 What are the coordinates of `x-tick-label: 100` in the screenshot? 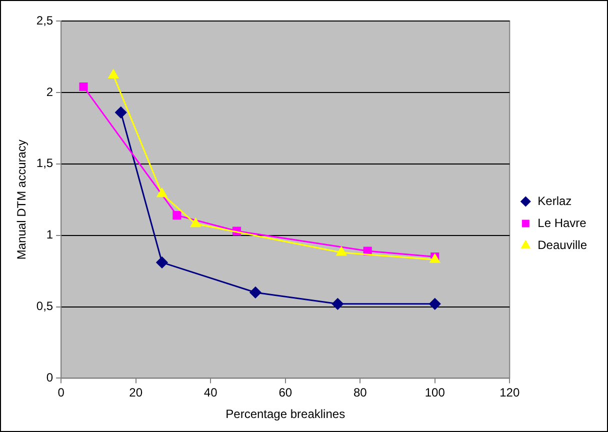 It's located at (435, 393).